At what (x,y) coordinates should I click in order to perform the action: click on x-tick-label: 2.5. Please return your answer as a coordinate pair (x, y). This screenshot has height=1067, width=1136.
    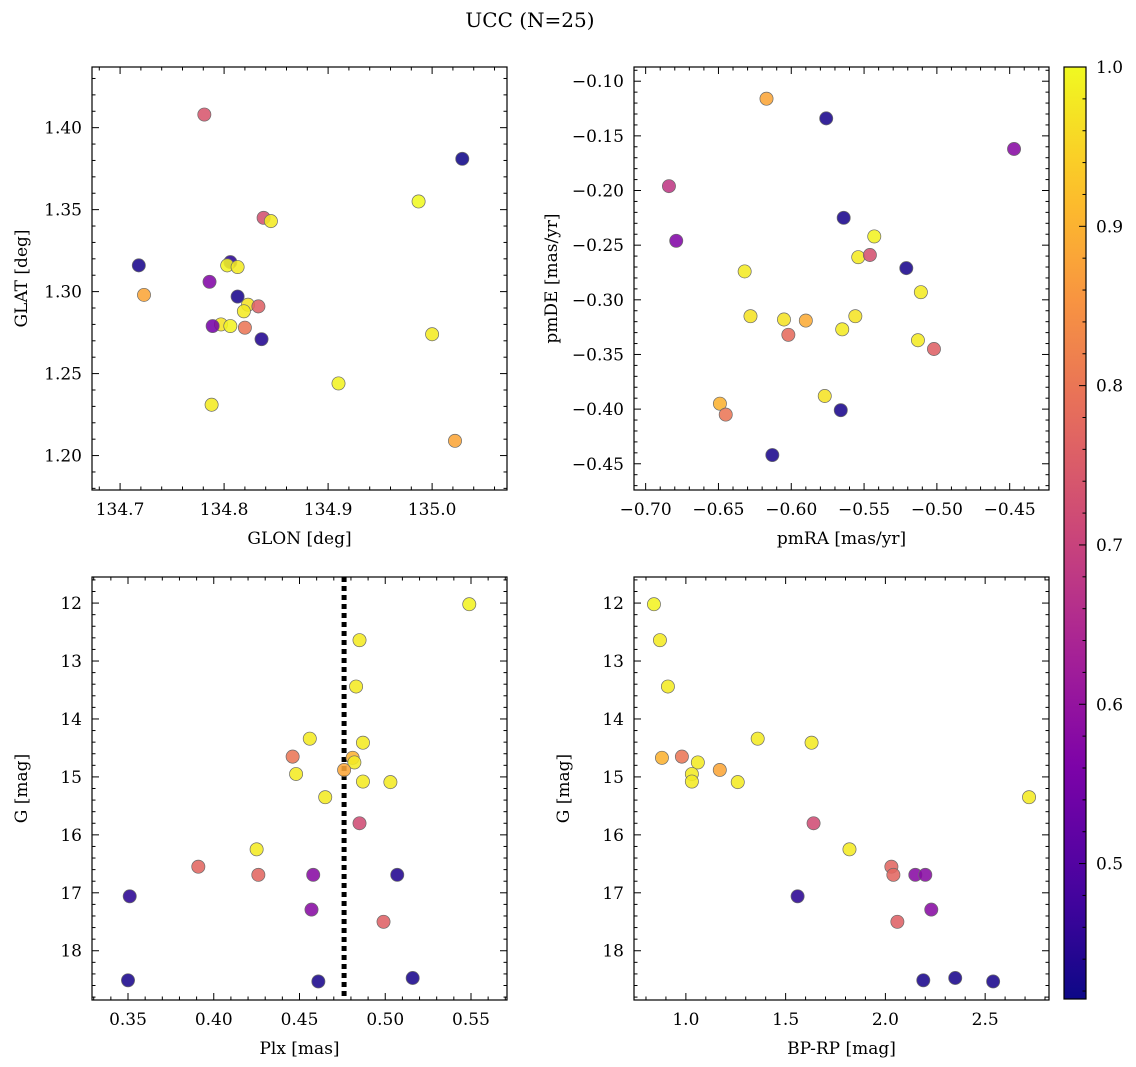
    Looking at the image, I should click on (985, 1020).